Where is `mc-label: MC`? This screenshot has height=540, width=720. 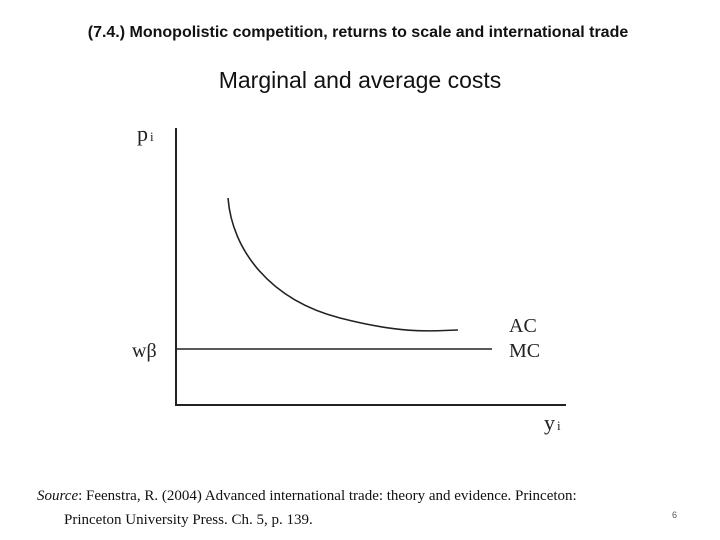 mc-label: MC is located at coordinates (524, 351).